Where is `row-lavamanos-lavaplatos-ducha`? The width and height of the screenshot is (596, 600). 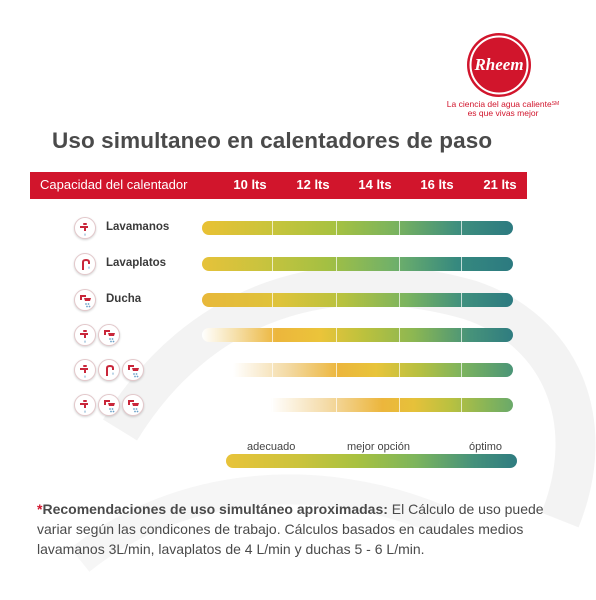
row-lavamanos-lavaplatos-ducha is located at coordinates (298, 370).